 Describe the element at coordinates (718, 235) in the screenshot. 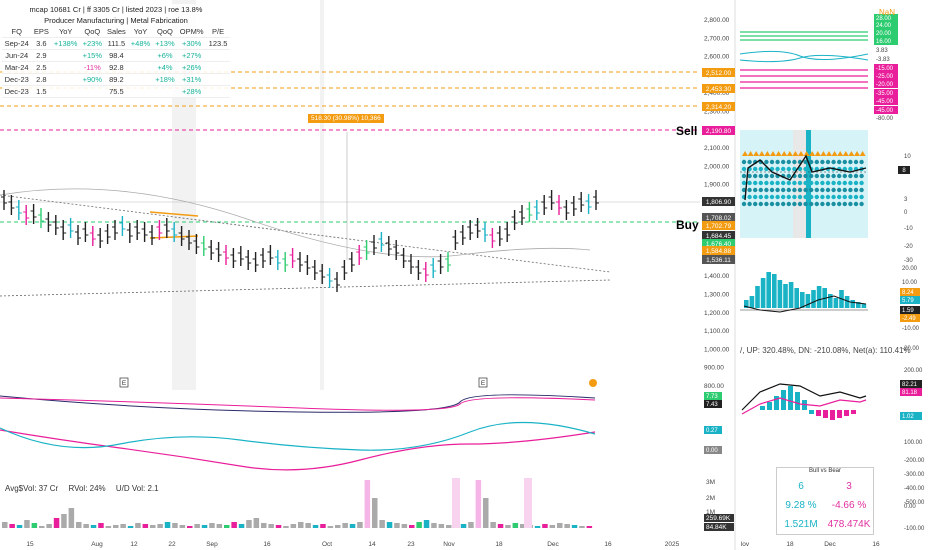

I see `price-tag` at that location.